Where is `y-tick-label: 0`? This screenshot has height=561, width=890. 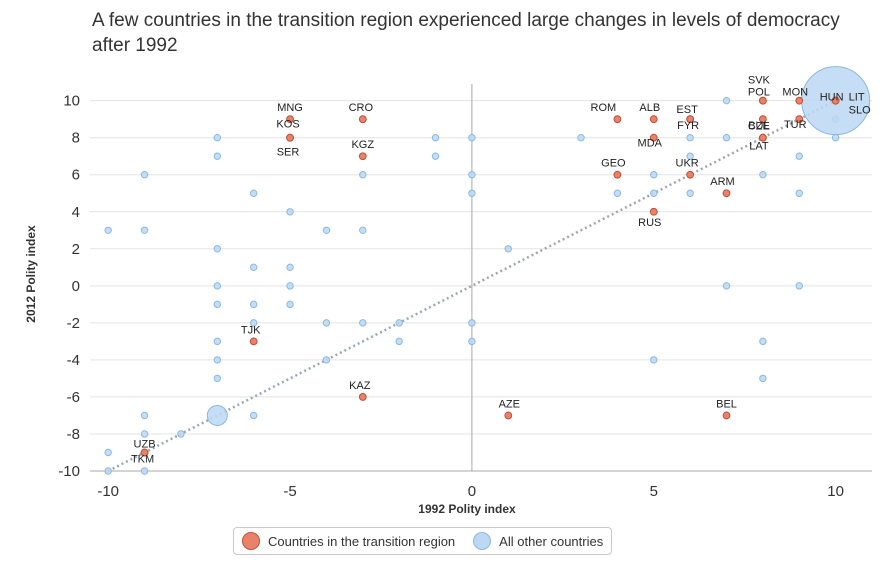
y-tick-label: 0 is located at coordinates (76, 286).